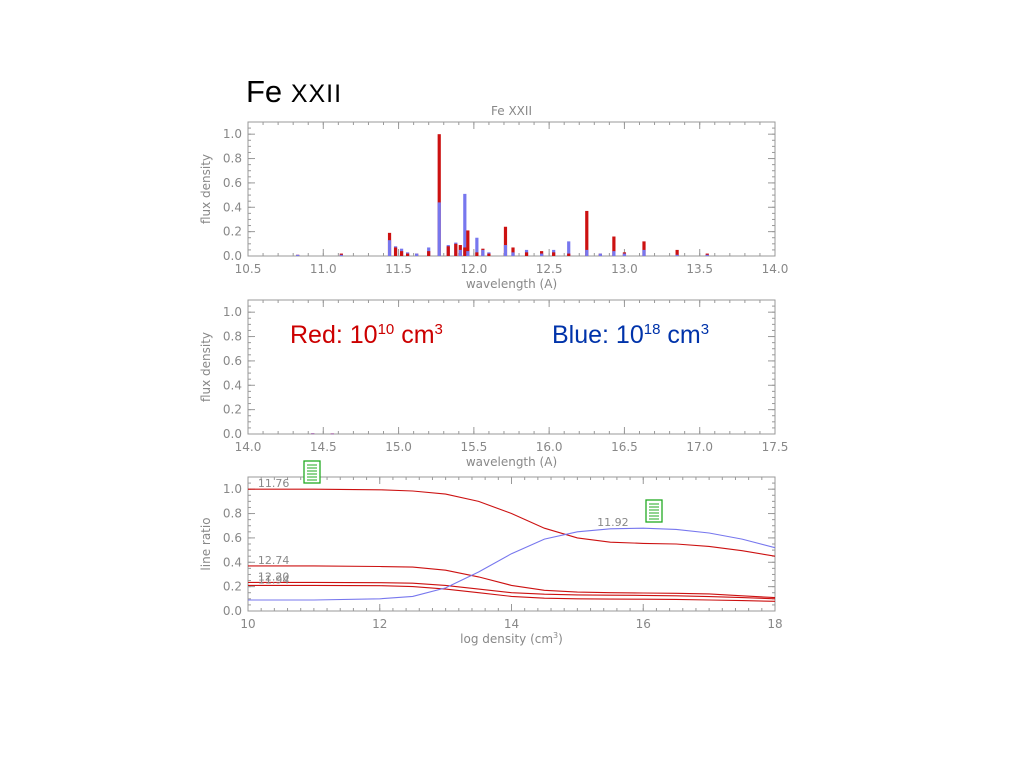 The height and width of the screenshot is (768, 1024). What do you see at coordinates (379, 624) in the screenshot?
I see `panel-3-xtick-label: 12` at bounding box center [379, 624].